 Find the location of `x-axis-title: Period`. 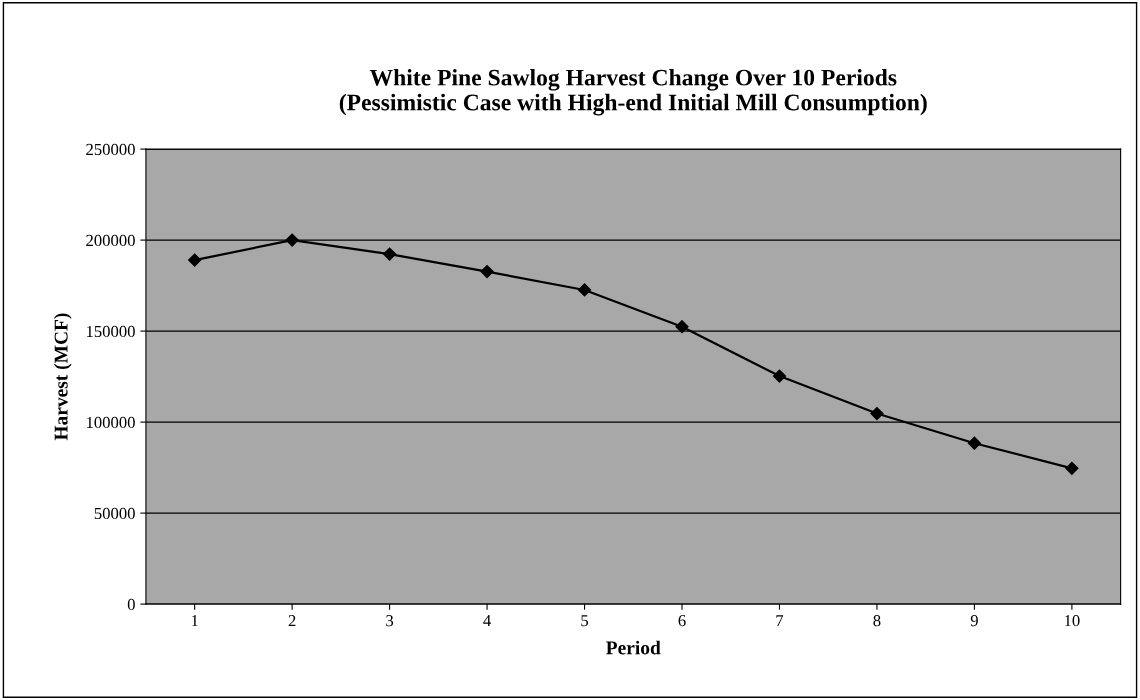

x-axis-title: Period is located at coordinates (633, 647).